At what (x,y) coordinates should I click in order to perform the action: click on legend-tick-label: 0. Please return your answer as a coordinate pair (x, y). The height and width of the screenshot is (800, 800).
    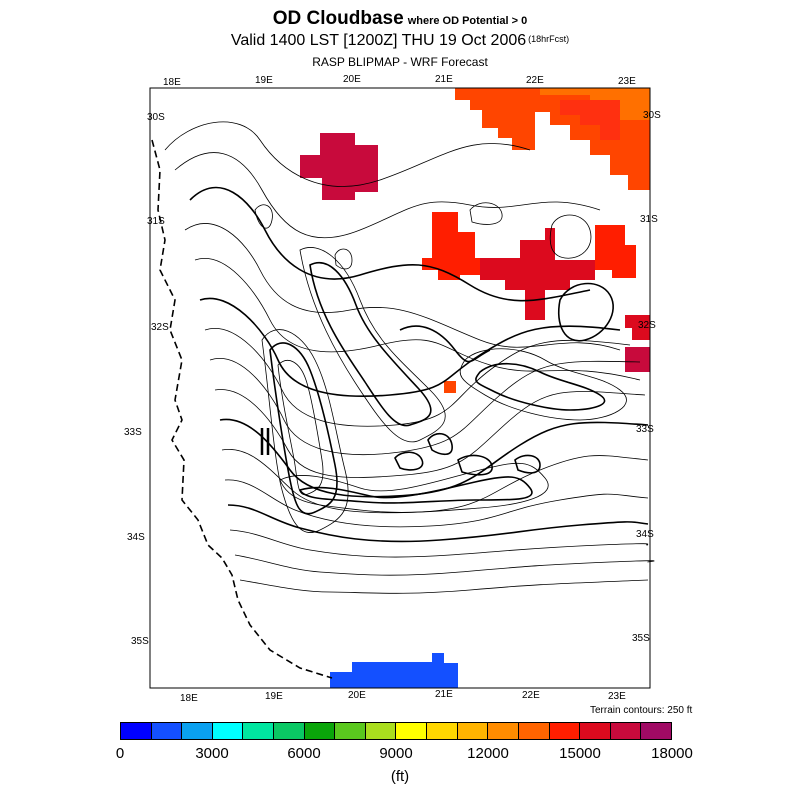
    Looking at the image, I should click on (120, 753).